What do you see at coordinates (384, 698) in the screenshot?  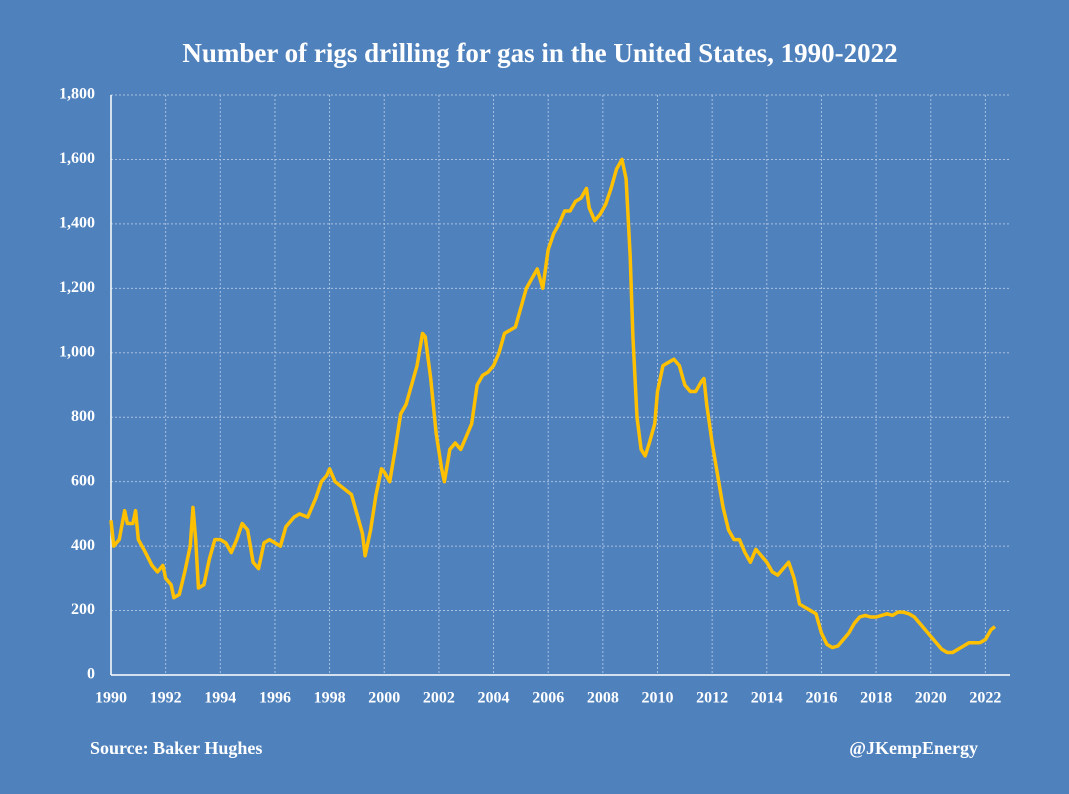 I see `x-tick-label: 2000` at bounding box center [384, 698].